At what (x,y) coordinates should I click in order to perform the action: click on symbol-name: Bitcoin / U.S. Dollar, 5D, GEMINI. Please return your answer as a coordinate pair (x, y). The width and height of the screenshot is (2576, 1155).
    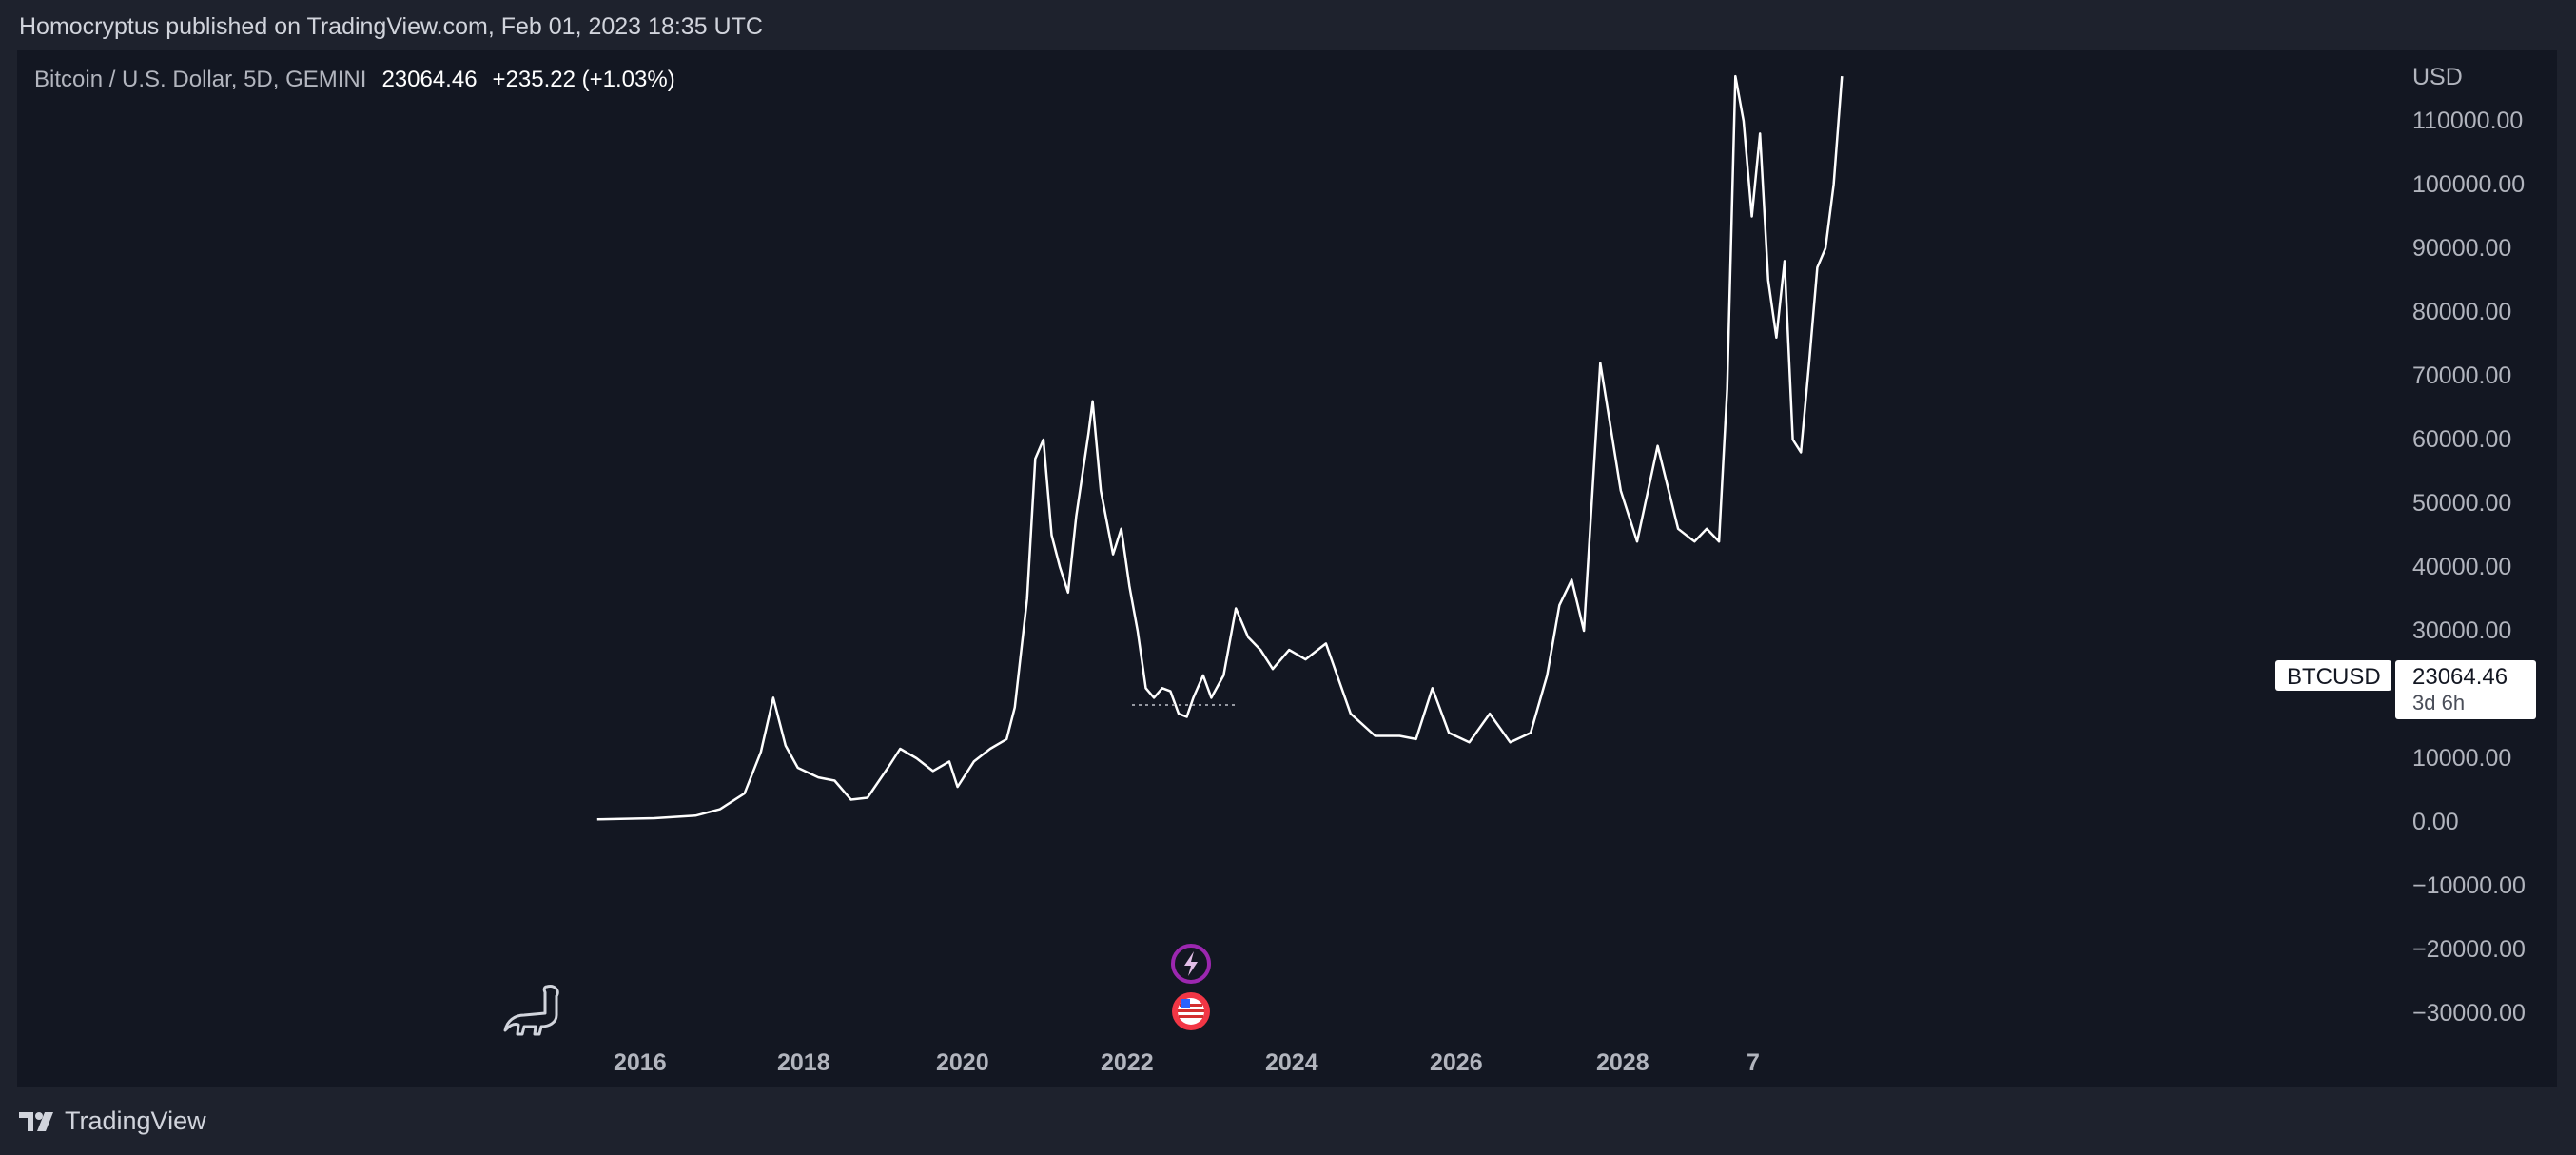
    Looking at the image, I should click on (201, 79).